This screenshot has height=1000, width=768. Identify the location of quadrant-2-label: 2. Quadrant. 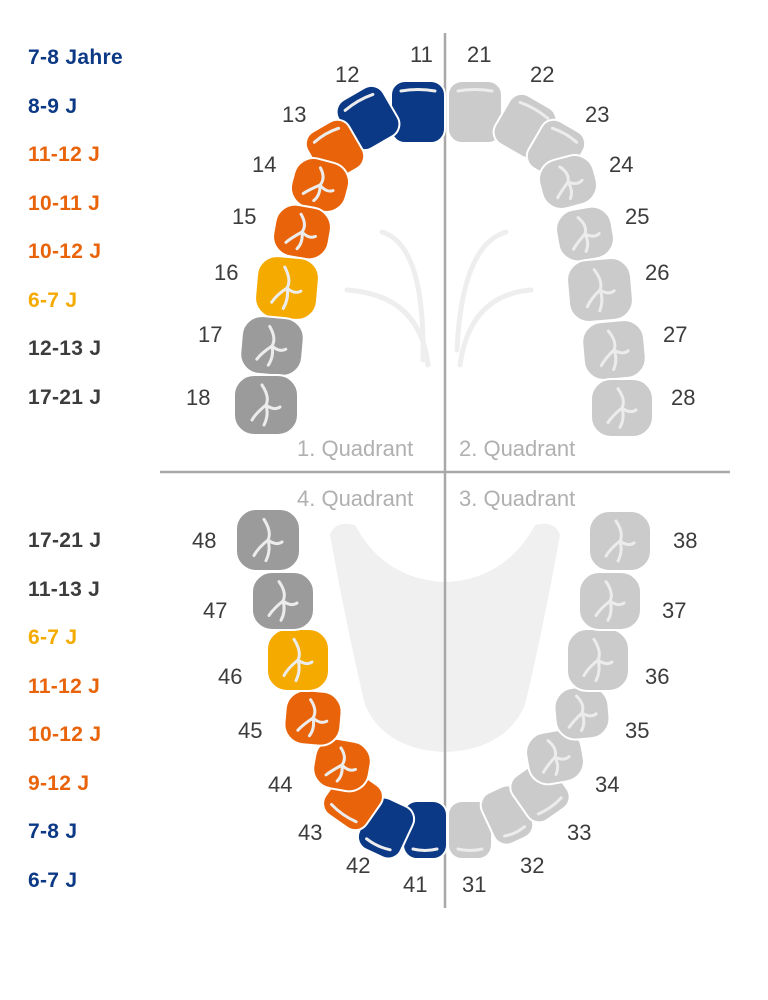
(517, 448).